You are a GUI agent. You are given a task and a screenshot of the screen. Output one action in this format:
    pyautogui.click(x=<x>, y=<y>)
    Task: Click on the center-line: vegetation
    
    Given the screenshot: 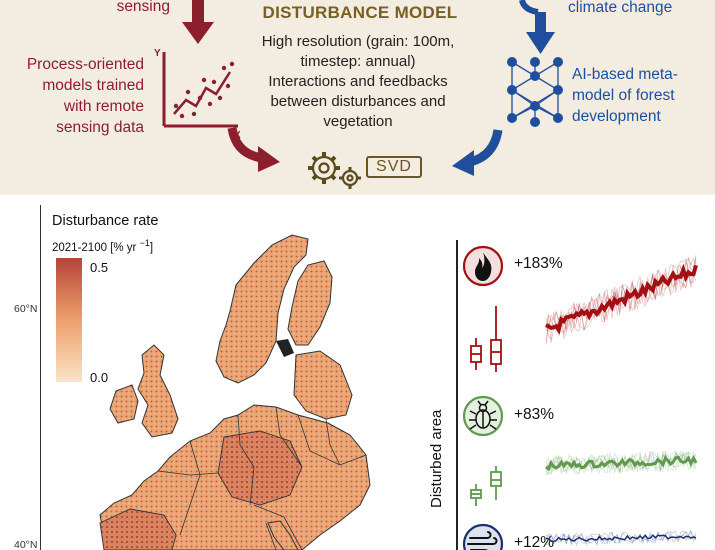 What is the action you would take?
    pyautogui.click(x=358, y=121)
    